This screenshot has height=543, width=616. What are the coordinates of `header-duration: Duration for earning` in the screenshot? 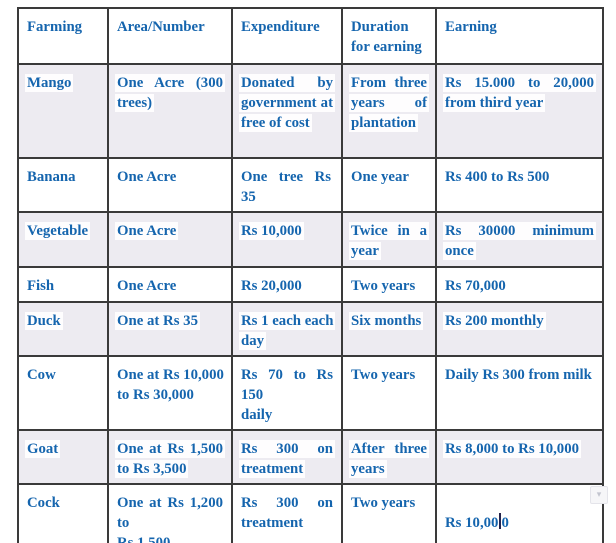 It's located at (389, 36).